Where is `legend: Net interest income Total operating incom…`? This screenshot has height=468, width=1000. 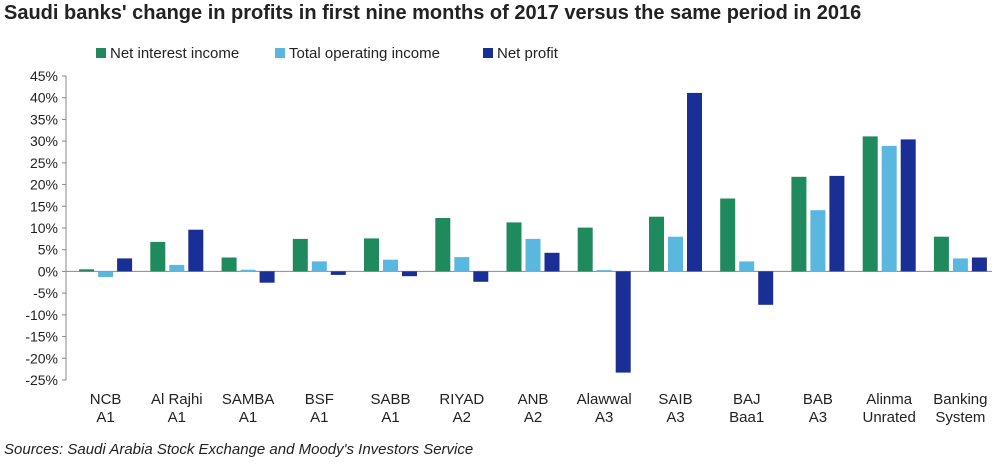
legend: Net interest income Total operating incom… is located at coordinates (327, 53).